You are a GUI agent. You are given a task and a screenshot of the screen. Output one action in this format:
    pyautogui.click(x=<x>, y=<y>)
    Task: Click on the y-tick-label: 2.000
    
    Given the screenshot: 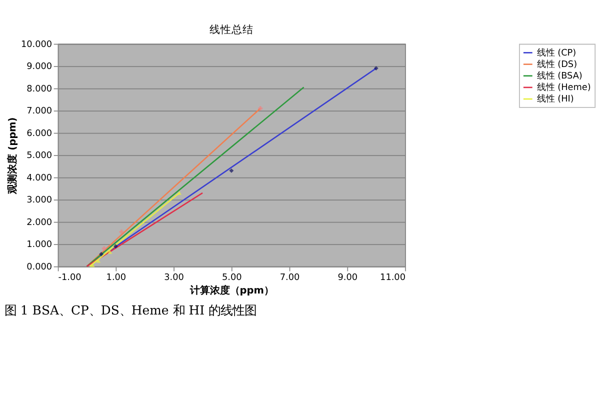 What is the action you would take?
    pyautogui.click(x=39, y=223)
    